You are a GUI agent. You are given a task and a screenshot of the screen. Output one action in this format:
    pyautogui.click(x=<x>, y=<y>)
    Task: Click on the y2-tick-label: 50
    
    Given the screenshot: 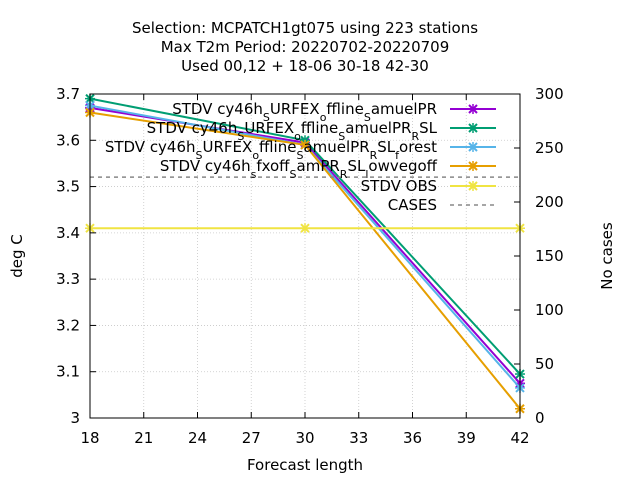 What is the action you would take?
    pyautogui.click(x=544, y=364)
    